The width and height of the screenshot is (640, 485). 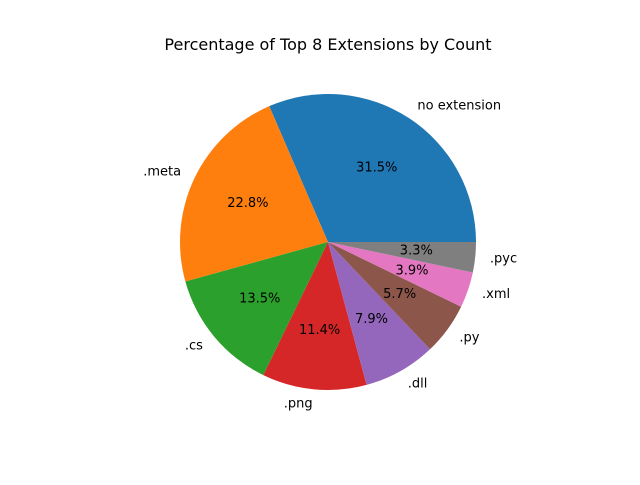 I want to click on pie-slice-xml, so click(x=400, y=274).